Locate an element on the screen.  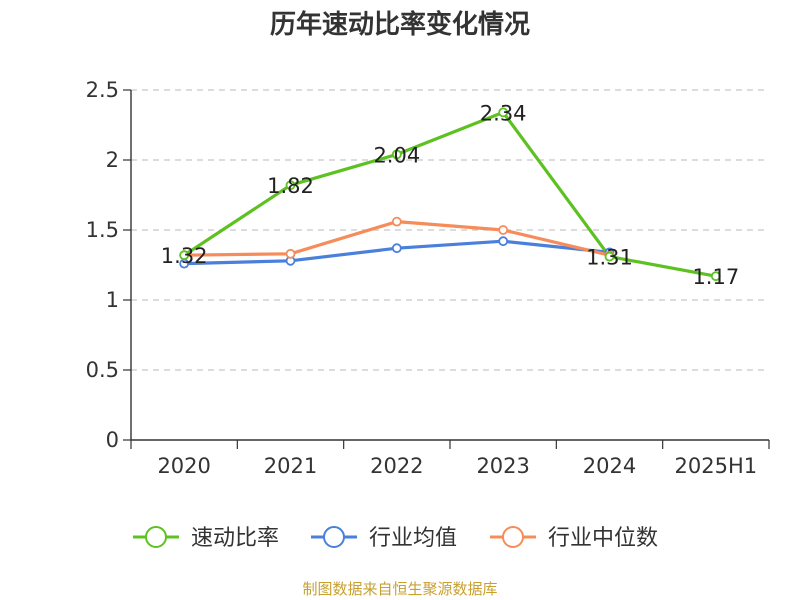
legend-item: 速动比率 is located at coordinates (206, 538).